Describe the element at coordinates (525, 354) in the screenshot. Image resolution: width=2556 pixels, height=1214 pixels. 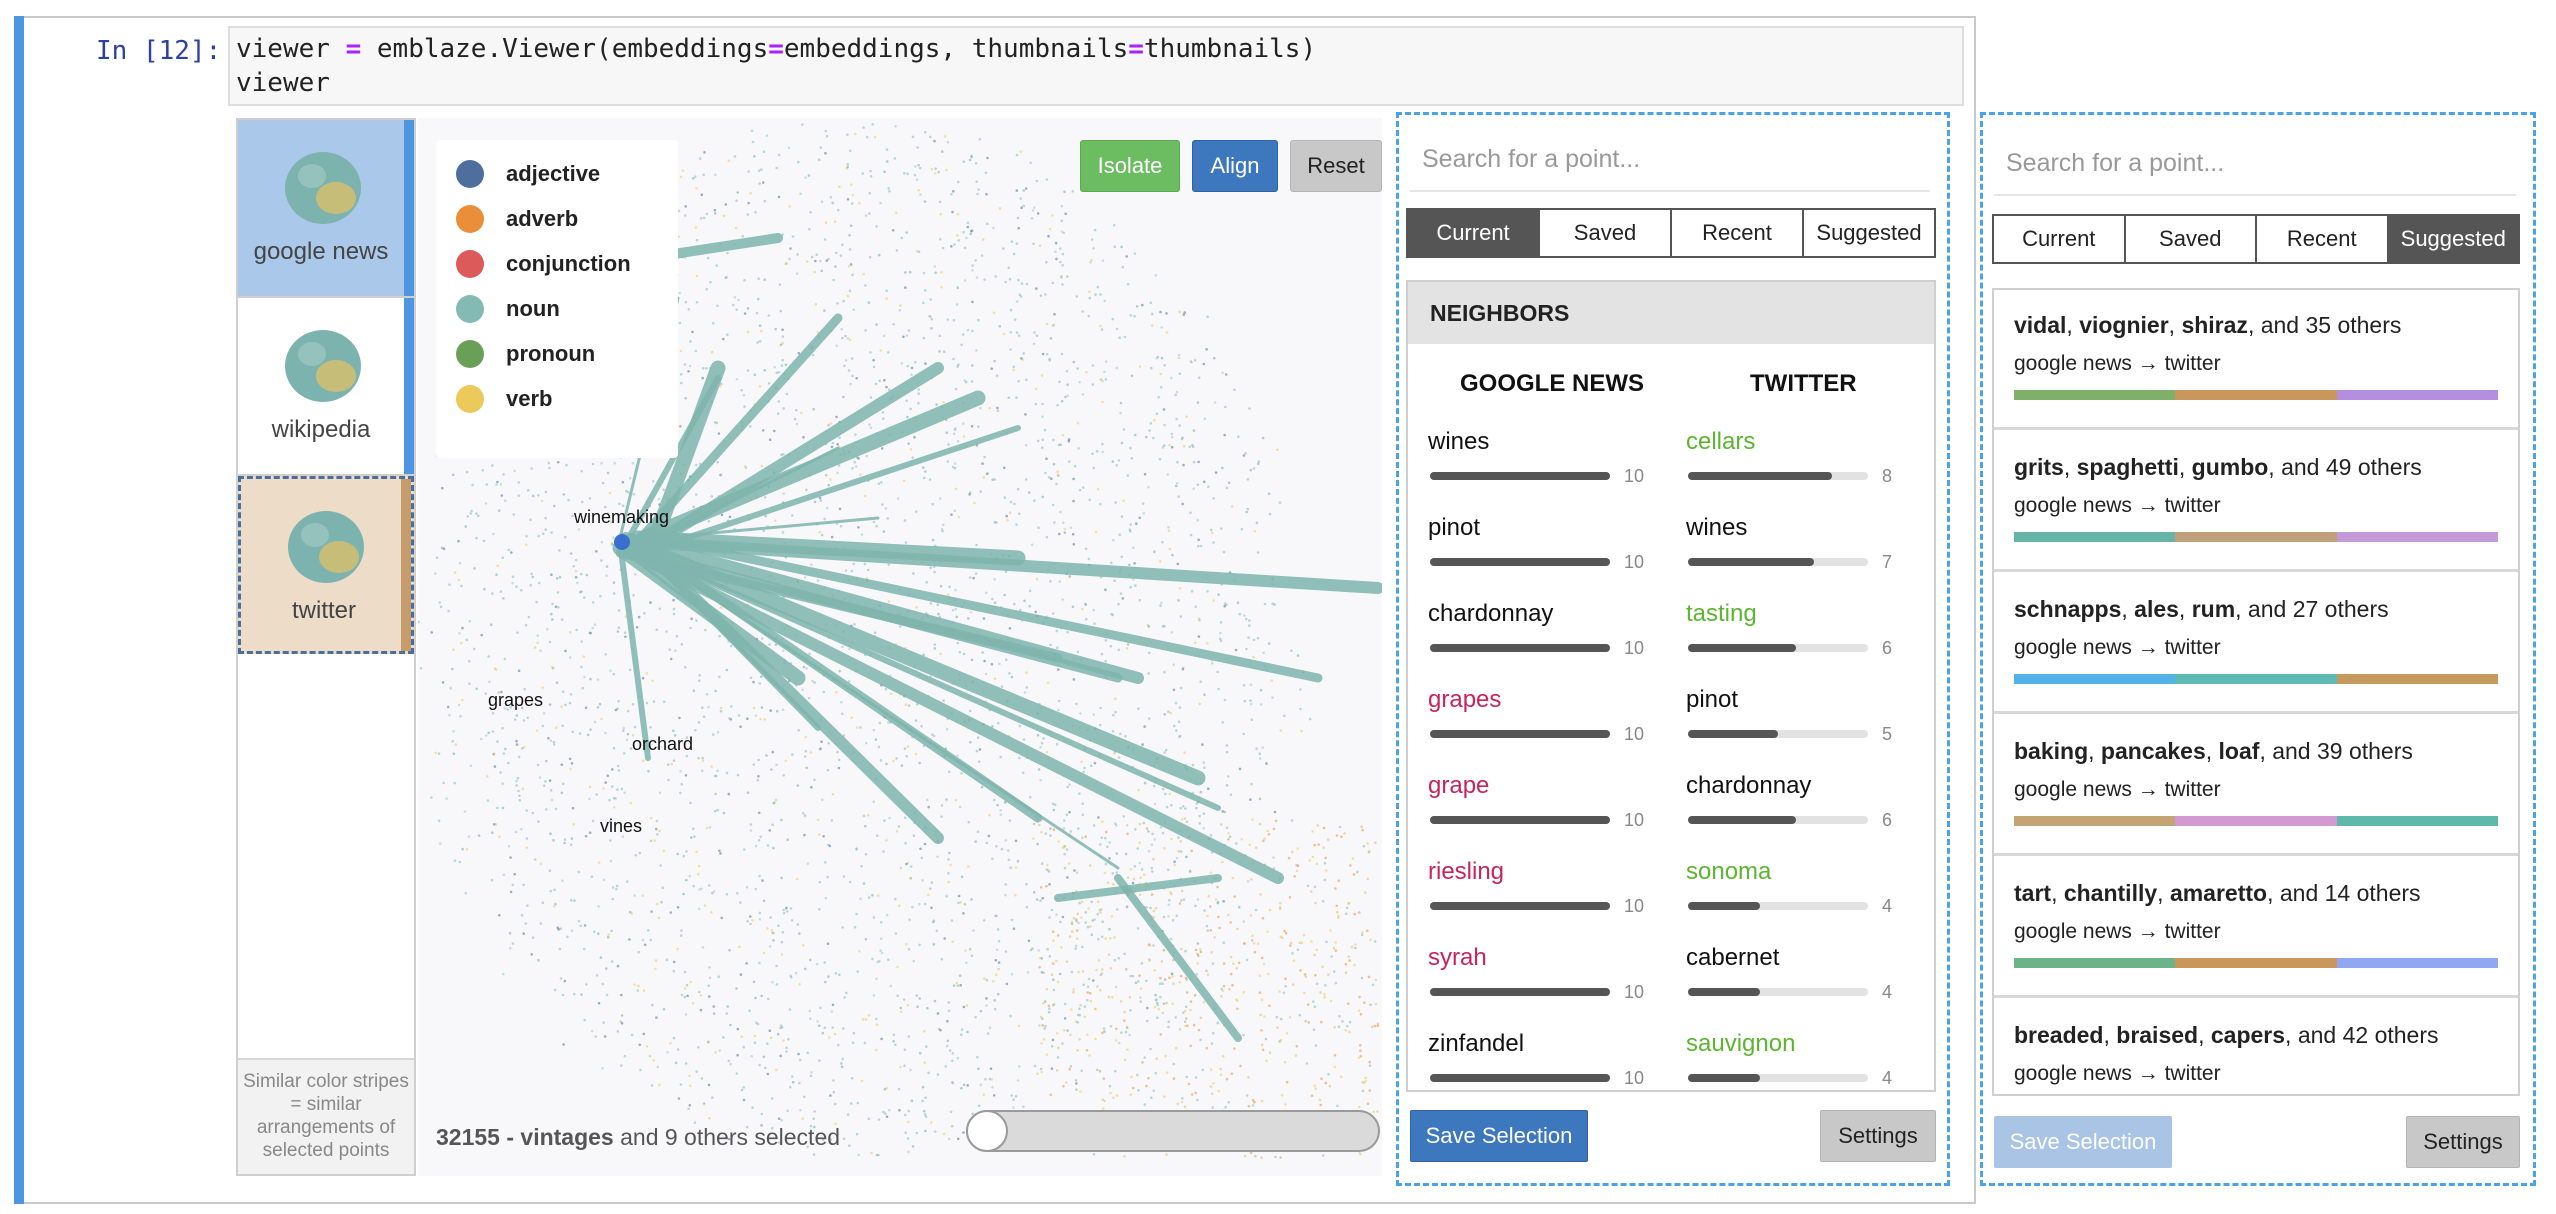
I see `legend-item-pronoun: pronoun` at that location.